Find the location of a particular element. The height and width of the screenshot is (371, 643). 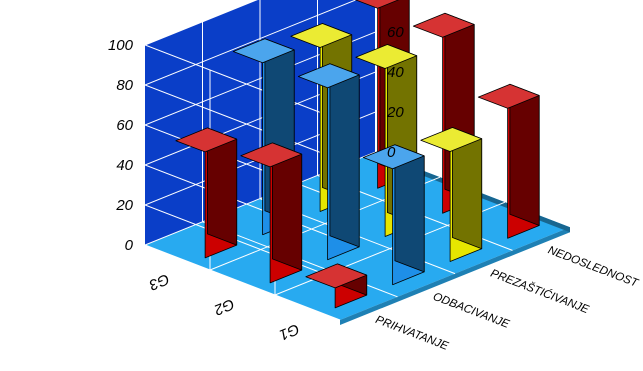

bar-G1-odbacivanje is located at coordinates (393, 215).